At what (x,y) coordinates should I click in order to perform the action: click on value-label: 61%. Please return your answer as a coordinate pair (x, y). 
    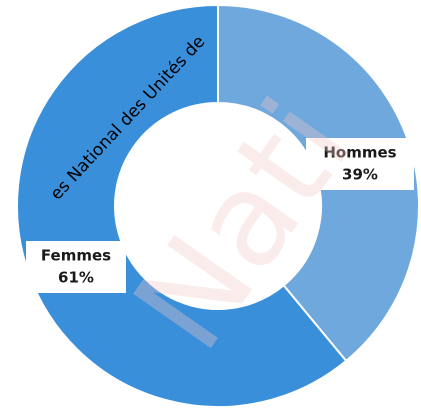
    Looking at the image, I should click on (76, 278).